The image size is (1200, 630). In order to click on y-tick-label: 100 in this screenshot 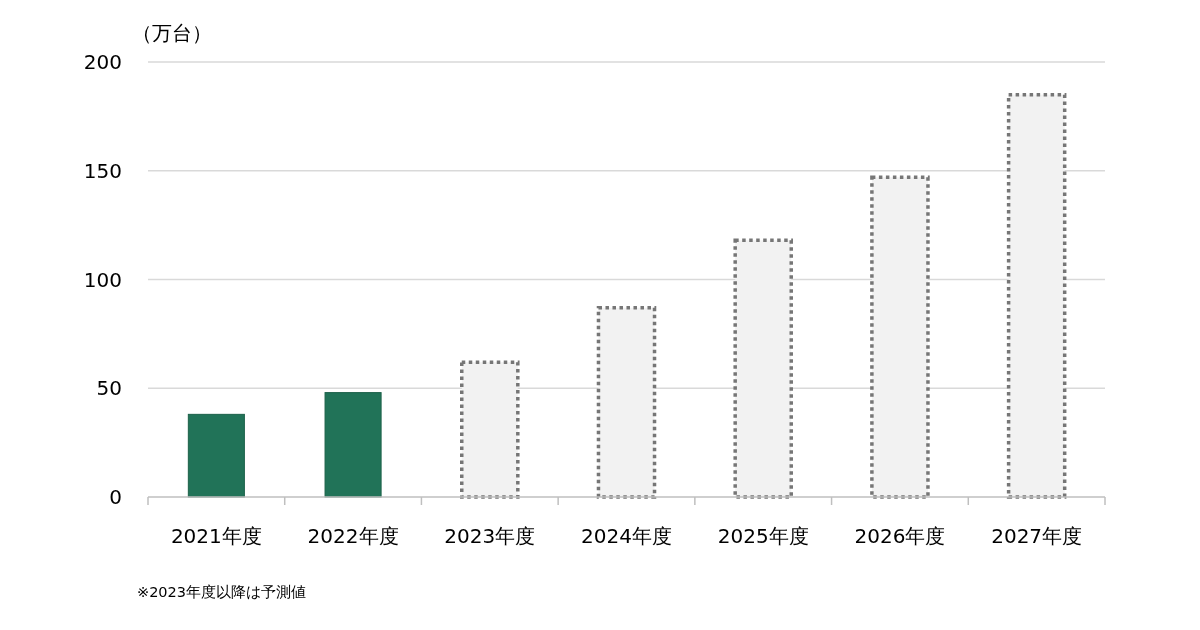, I will do `click(102, 279)`.